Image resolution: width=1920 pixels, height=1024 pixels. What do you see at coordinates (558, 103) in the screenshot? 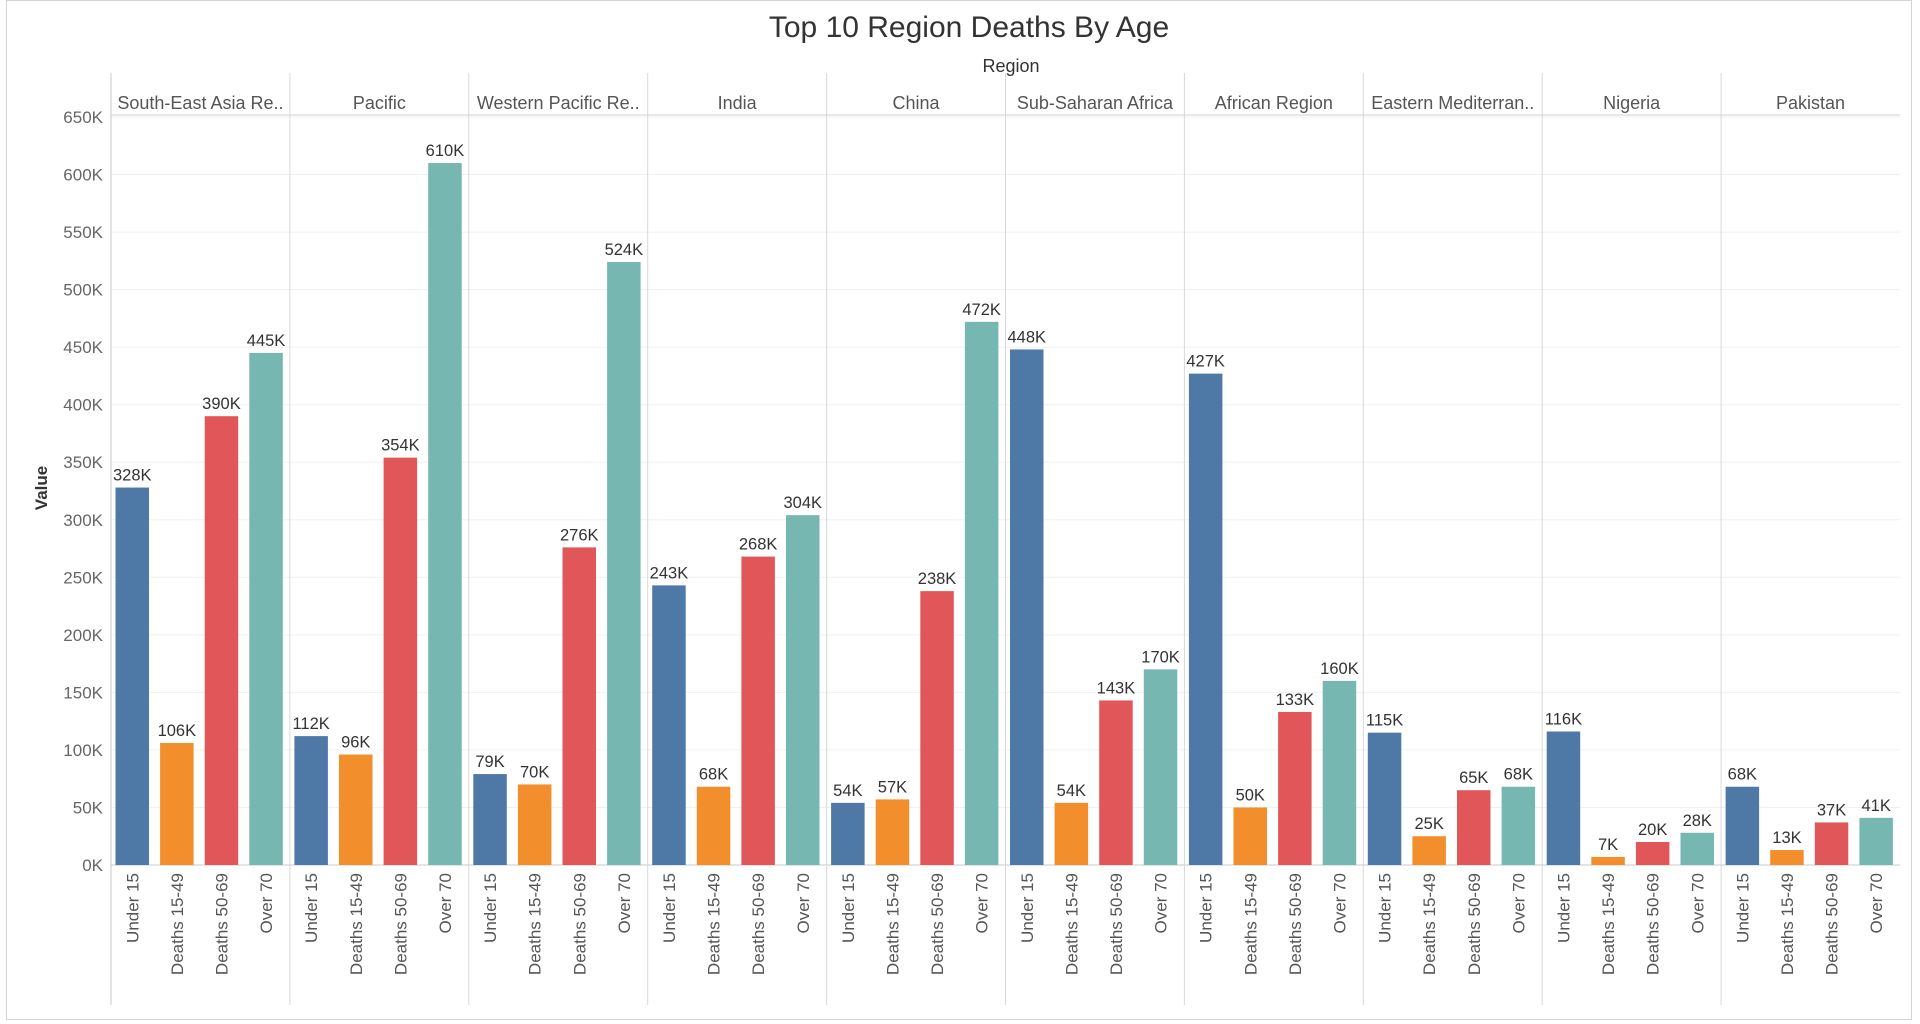
I see `region-header: Western Pacific Re..` at bounding box center [558, 103].